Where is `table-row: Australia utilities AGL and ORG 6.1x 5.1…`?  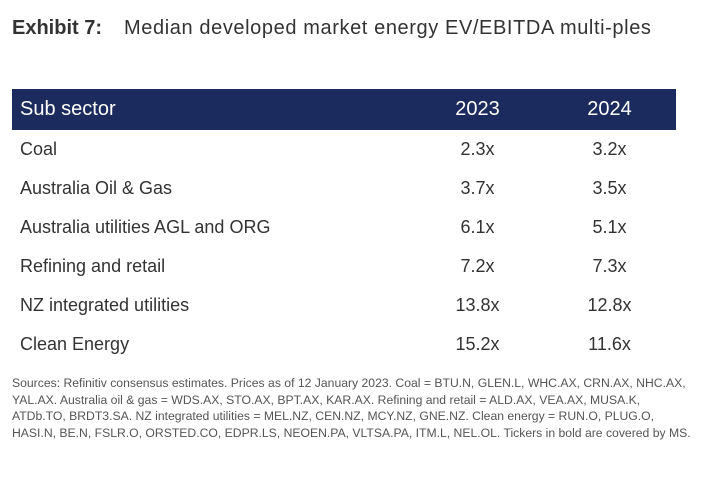 table-row: Australia utilities AGL and ORG 6.1x 5.1… is located at coordinates (344, 227).